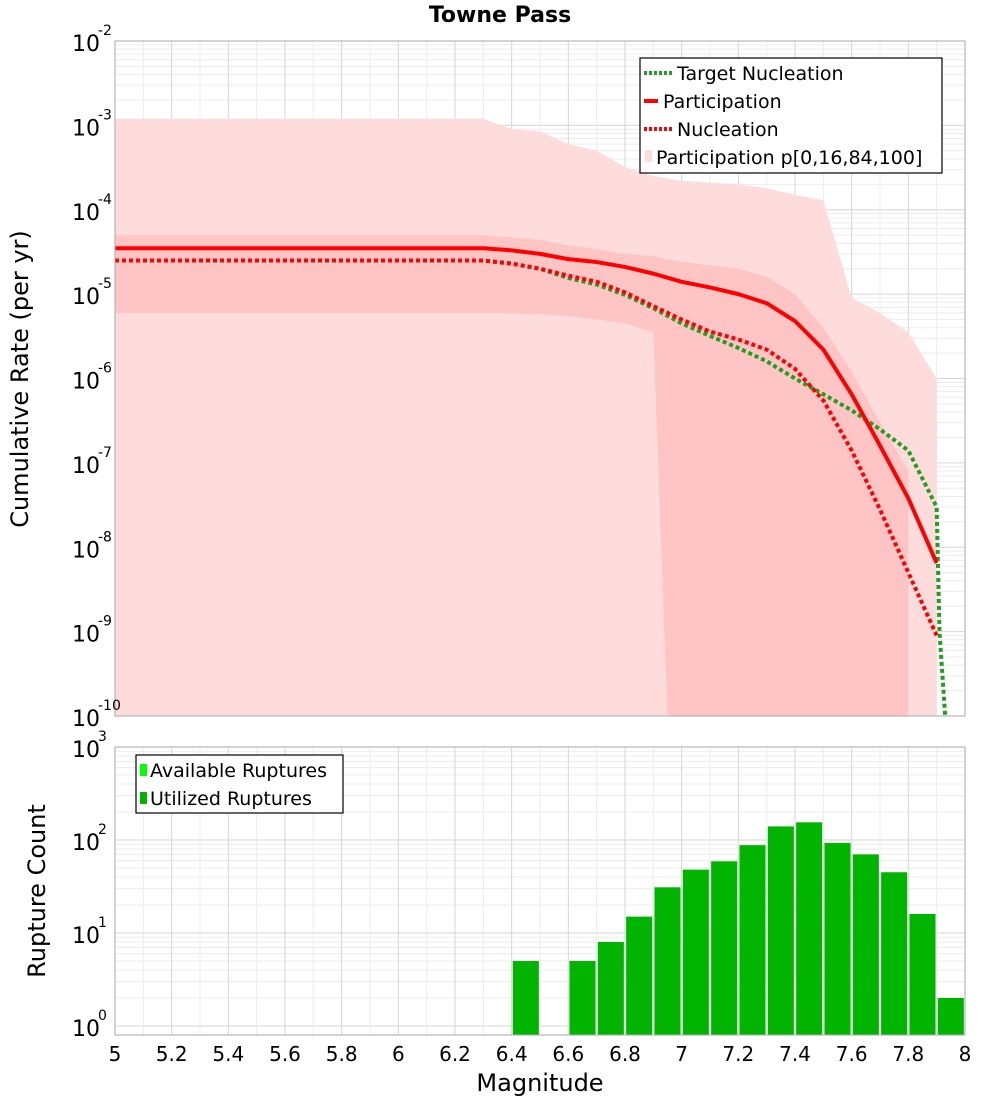 This screenshot has width=1000, height=1100. Describe the element at coordinates (852, 1054) in the screenshot. I see `x-tick-label: 7.6` at that location.